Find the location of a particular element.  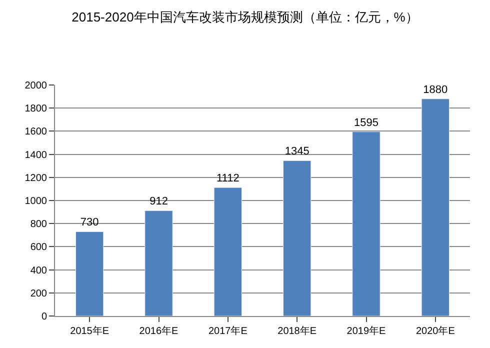

y-tick-label: 1800 is located at coordinates (36, 109).